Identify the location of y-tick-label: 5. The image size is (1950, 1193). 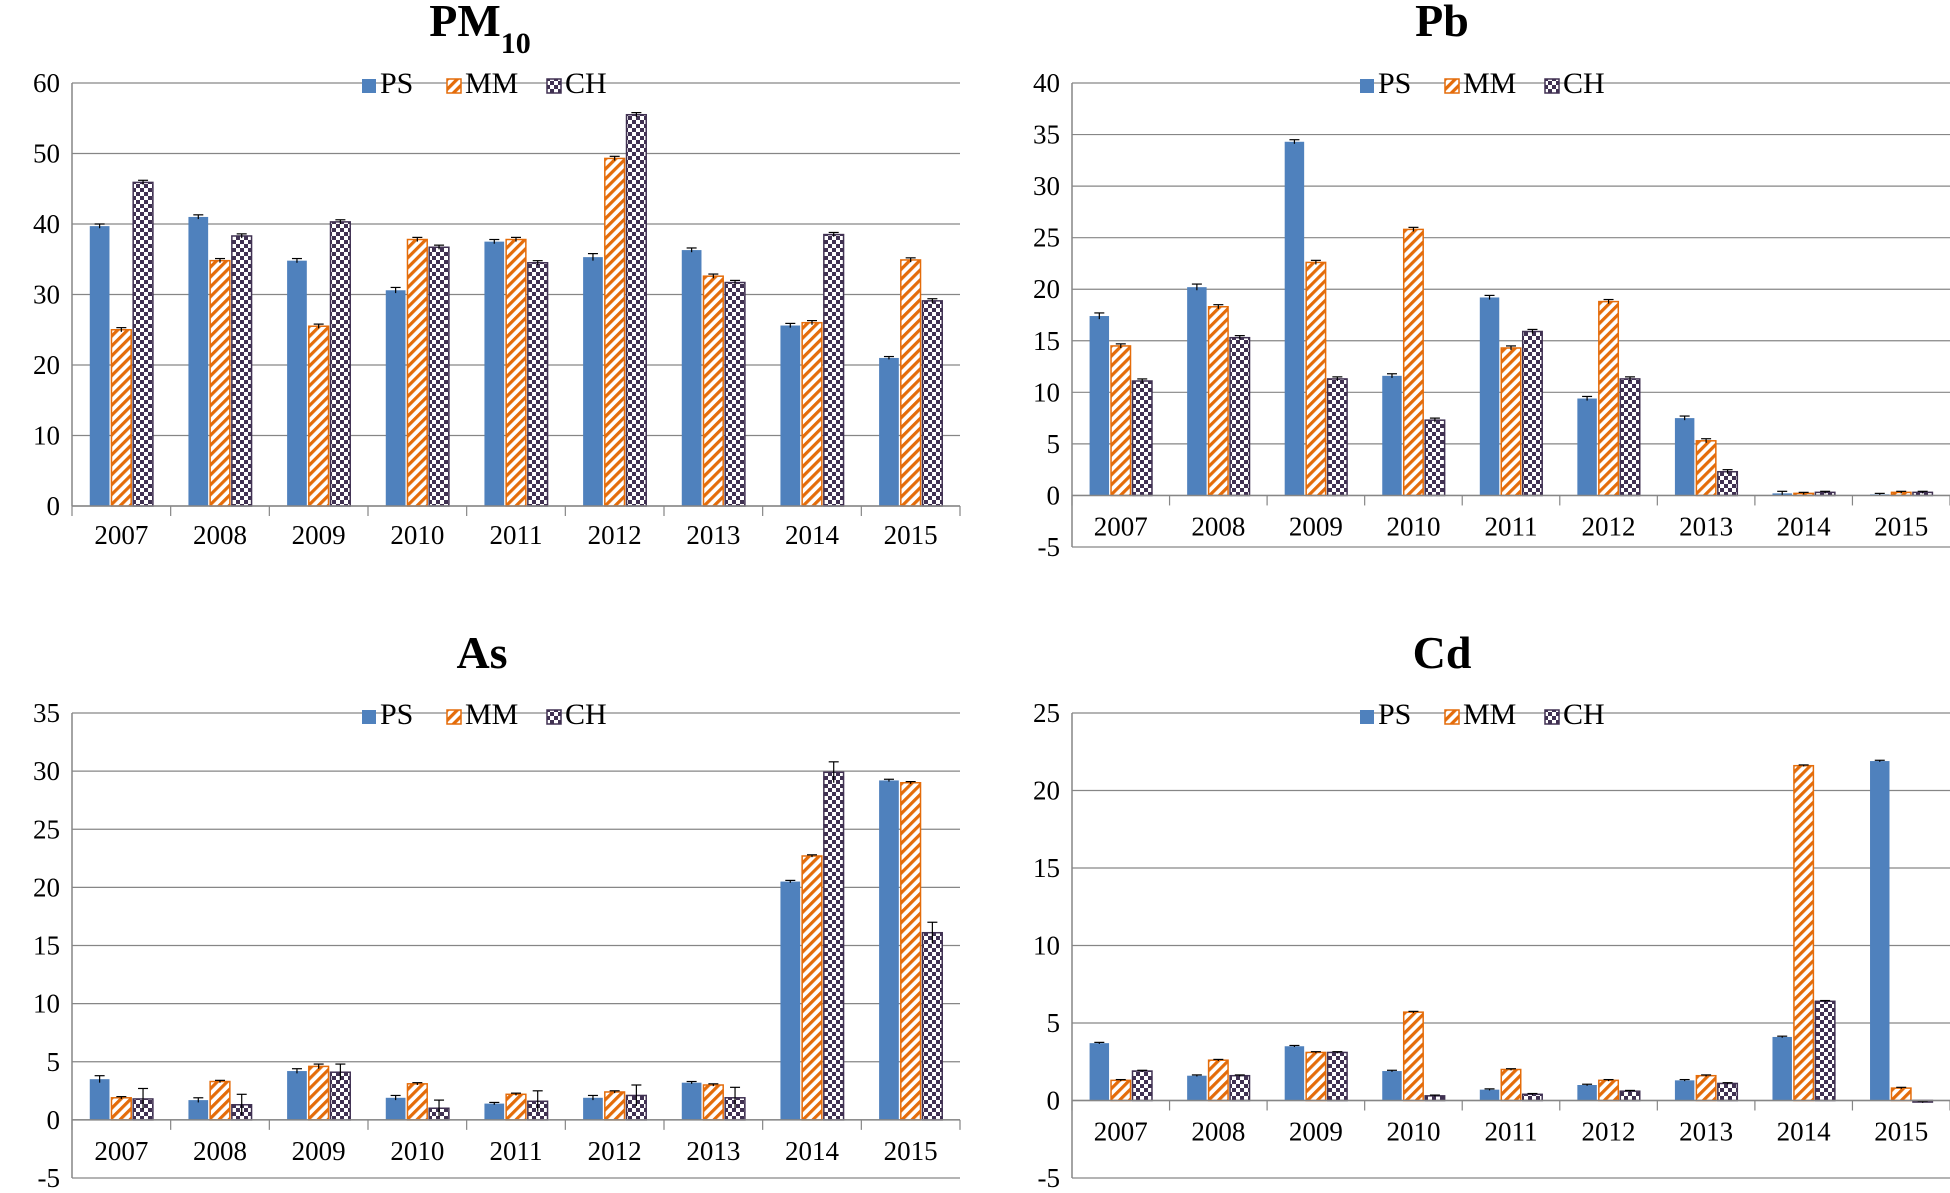
(1054, 1023).